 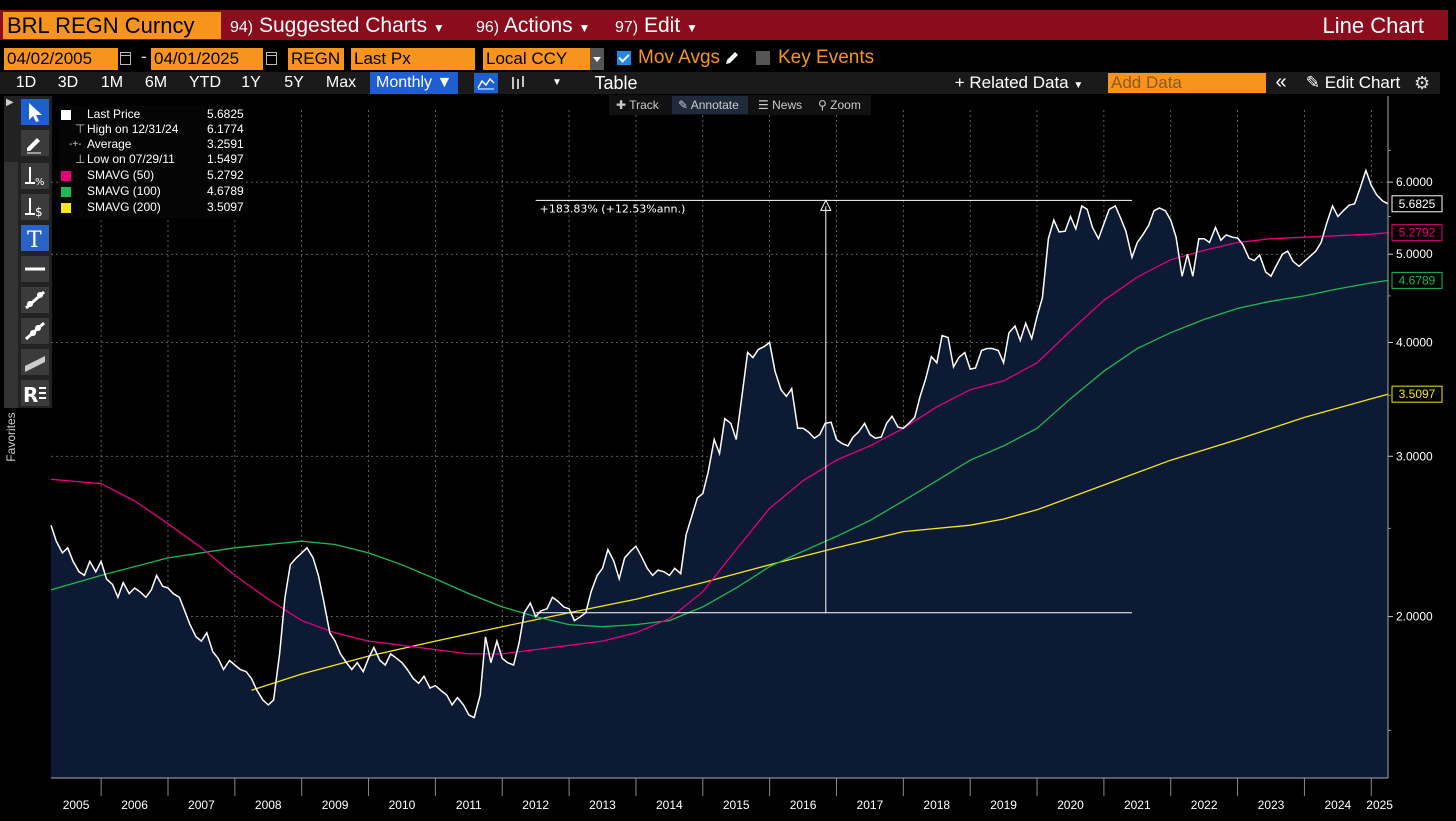 What do you see at coordinates (1379, 805) in the screenshot?
I see `x-tick-label: 2025` at bounding box center [1379, 805].